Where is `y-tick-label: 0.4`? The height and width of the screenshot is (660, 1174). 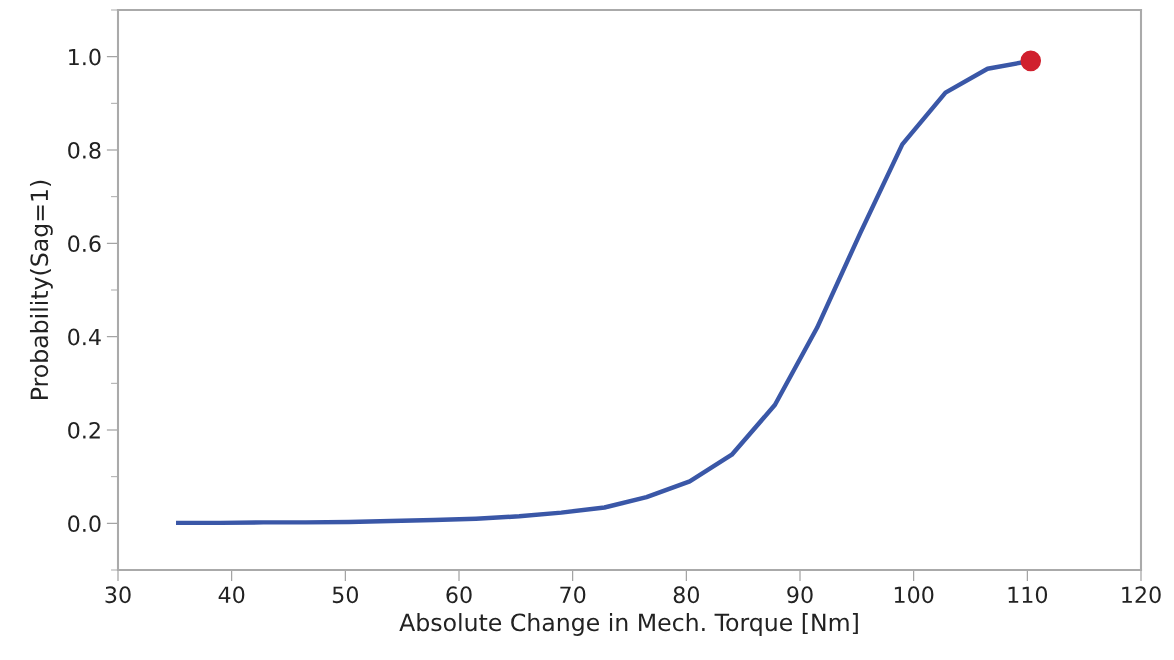 y-tick-label: 0.4 is located at coordinates (84, 337).